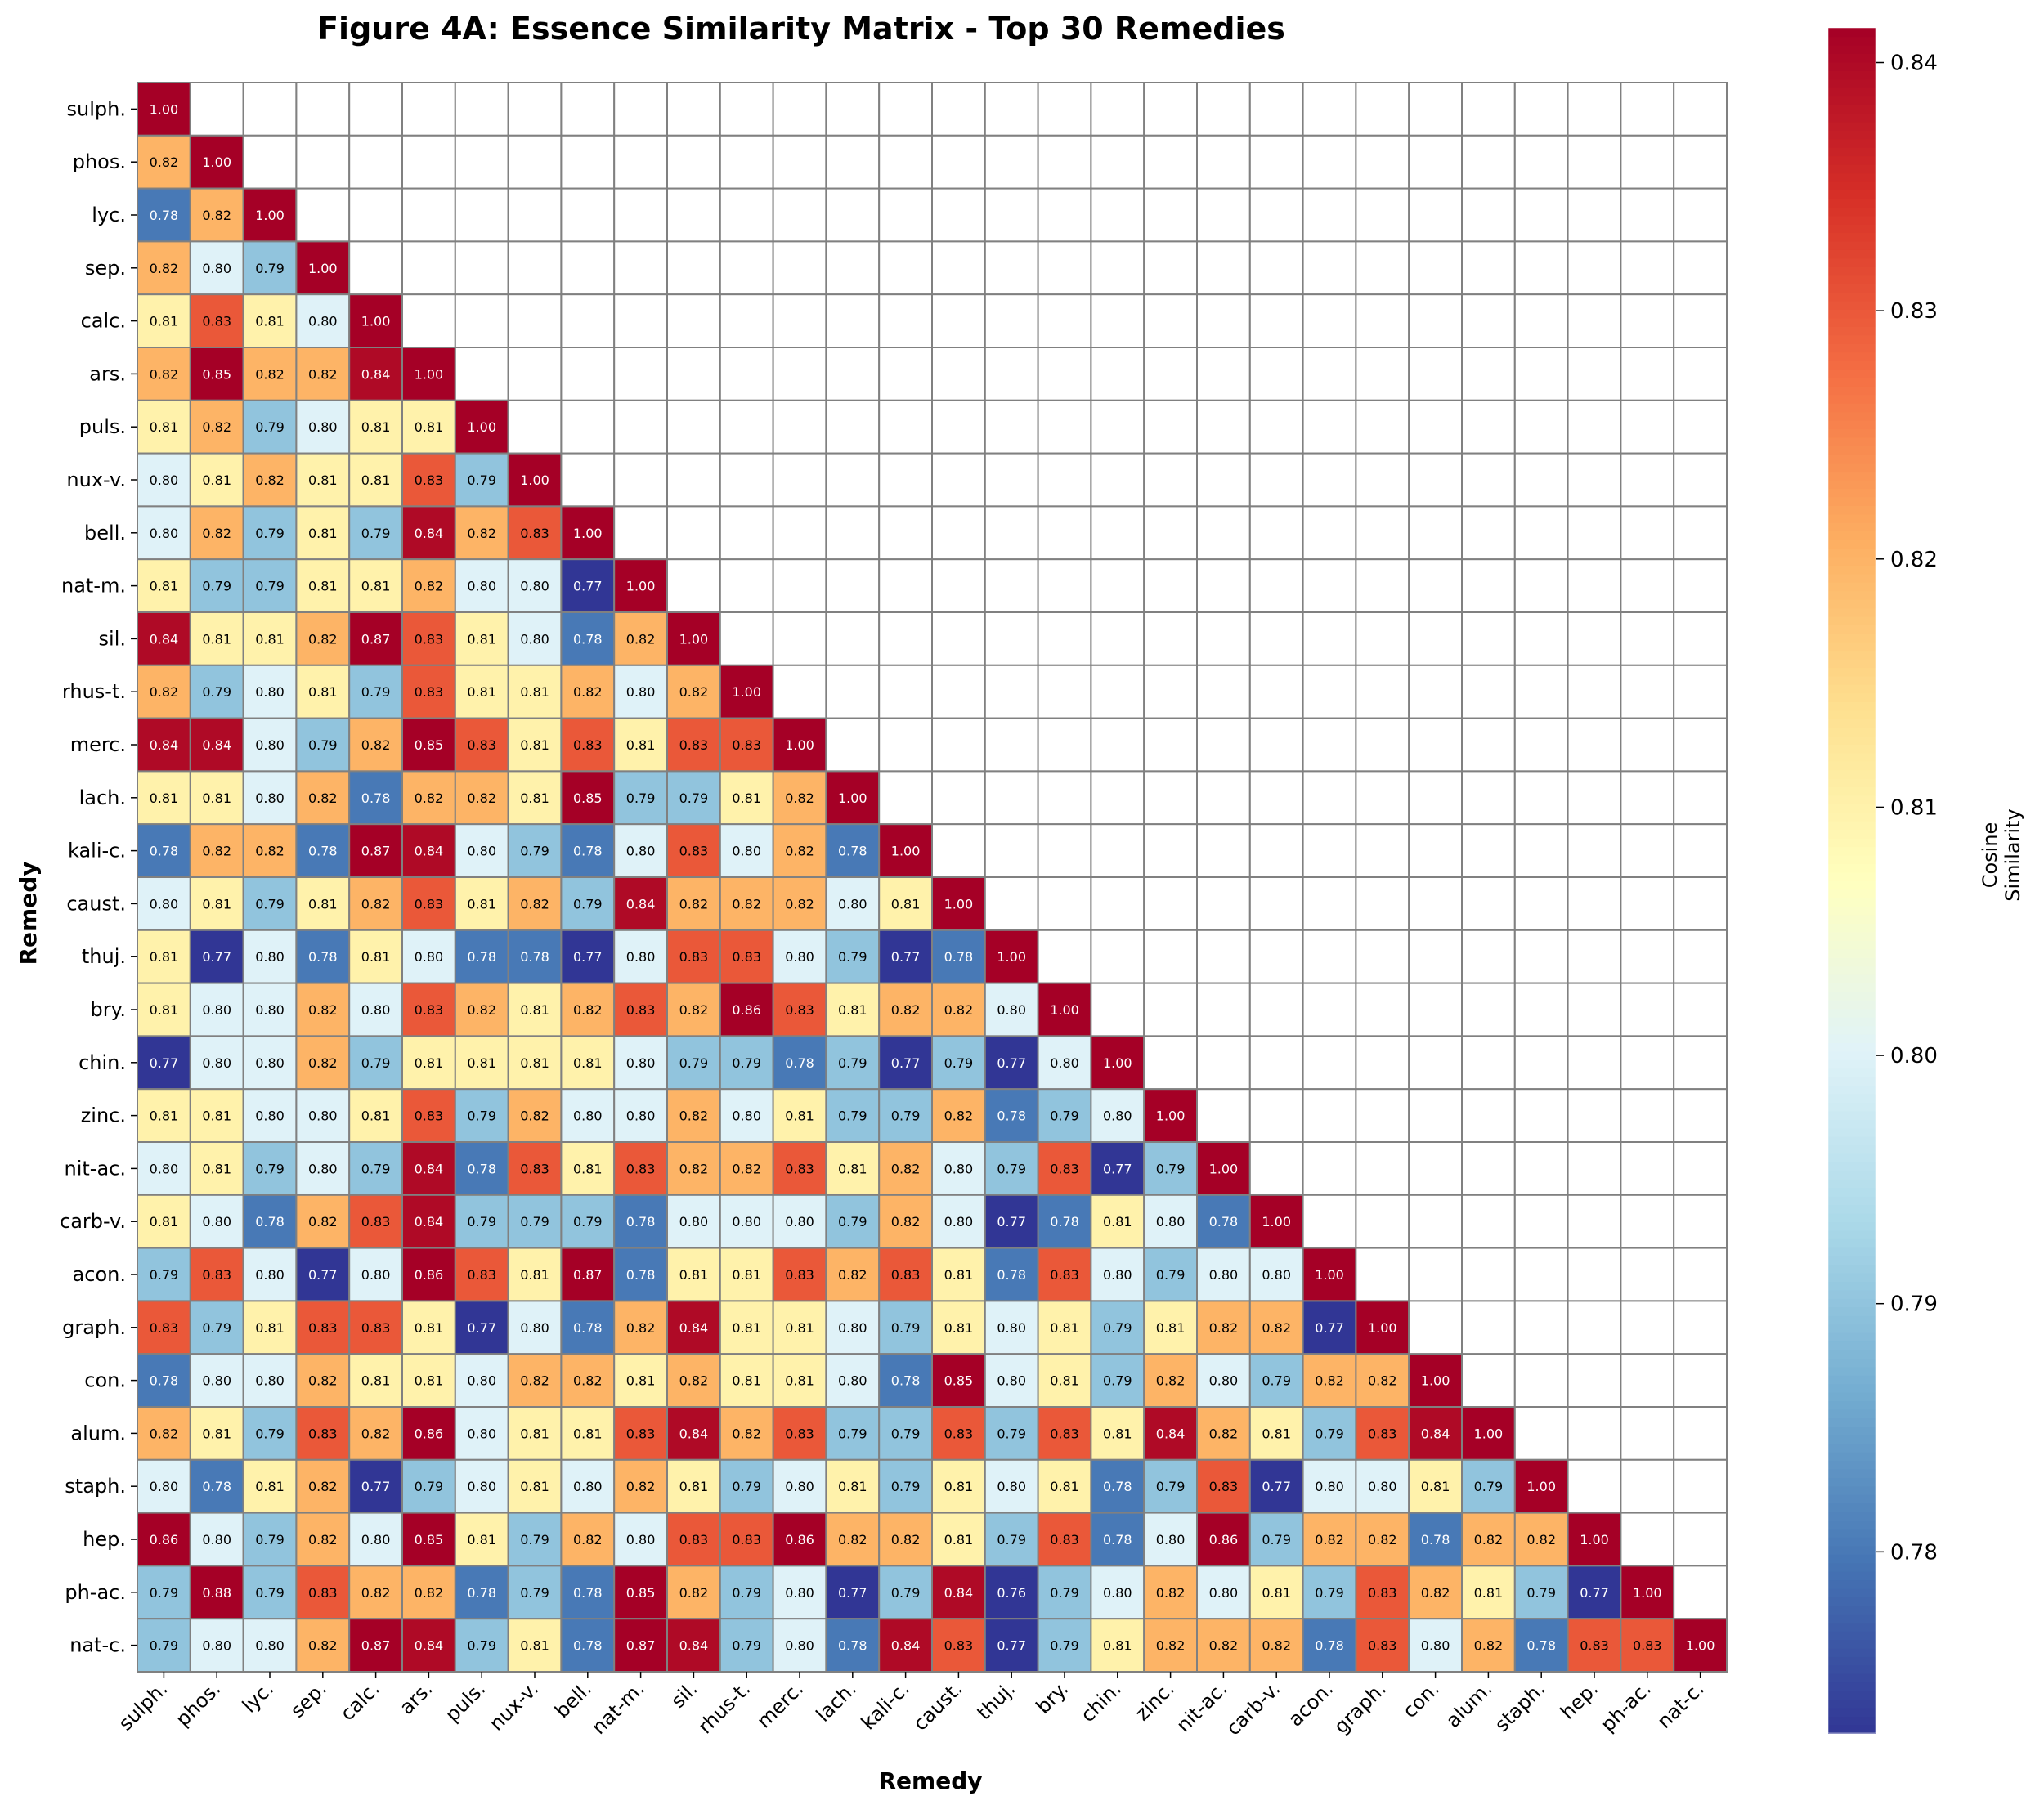  Describe the element at coordinates (1101, 1702) in the screenshot. I see `x-tick-label: chin.` at that location.